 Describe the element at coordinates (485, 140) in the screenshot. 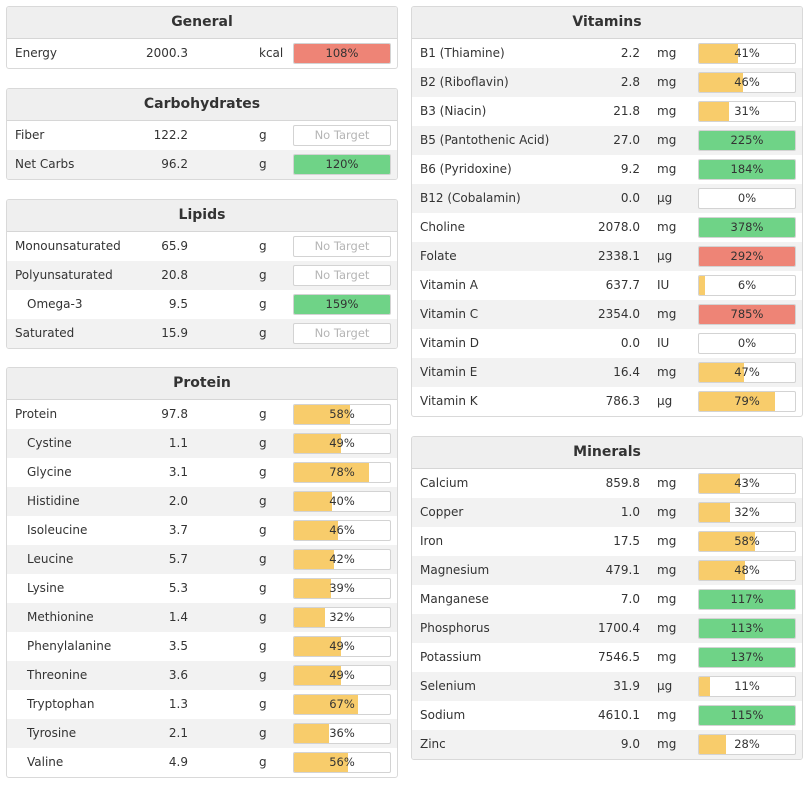

I see `nutrient-name: B5 (Pantothenic Acid)` at that location.